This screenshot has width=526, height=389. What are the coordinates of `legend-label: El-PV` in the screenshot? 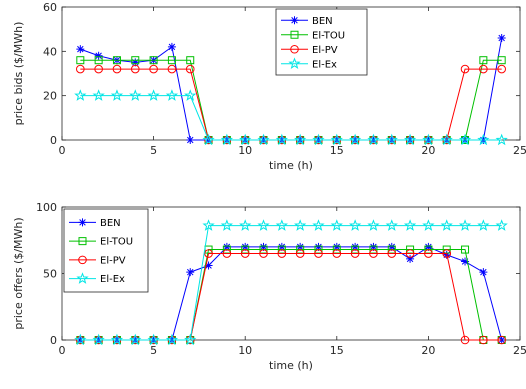 It's located at (113, 260).